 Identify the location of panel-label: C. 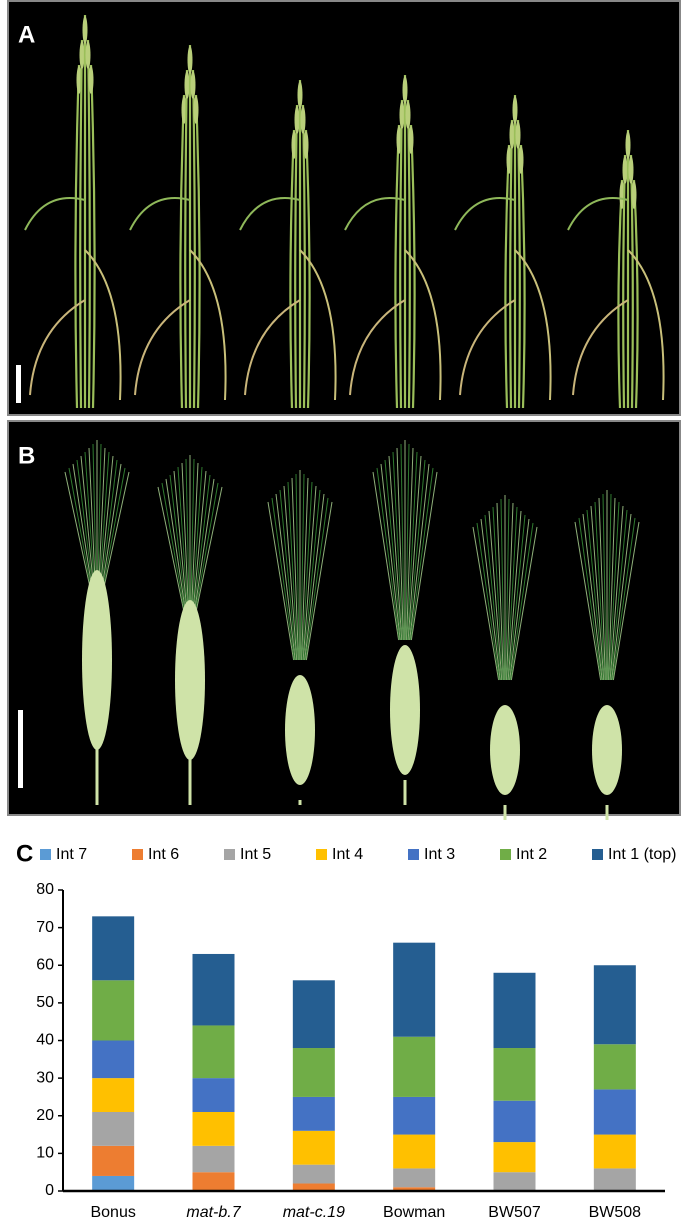
(24, 853).